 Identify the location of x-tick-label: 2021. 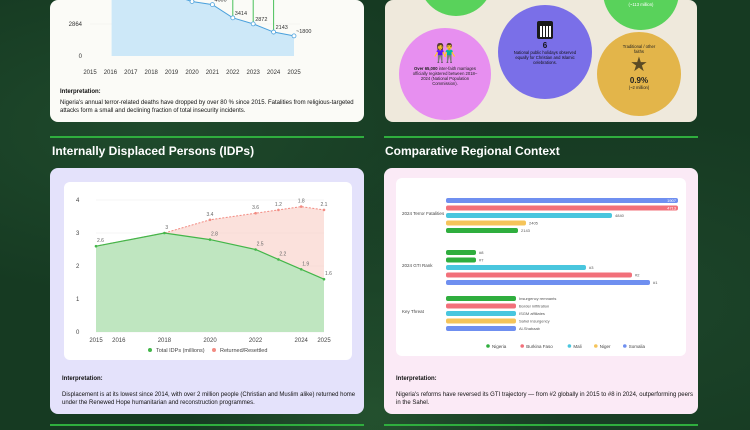
(213, 73).